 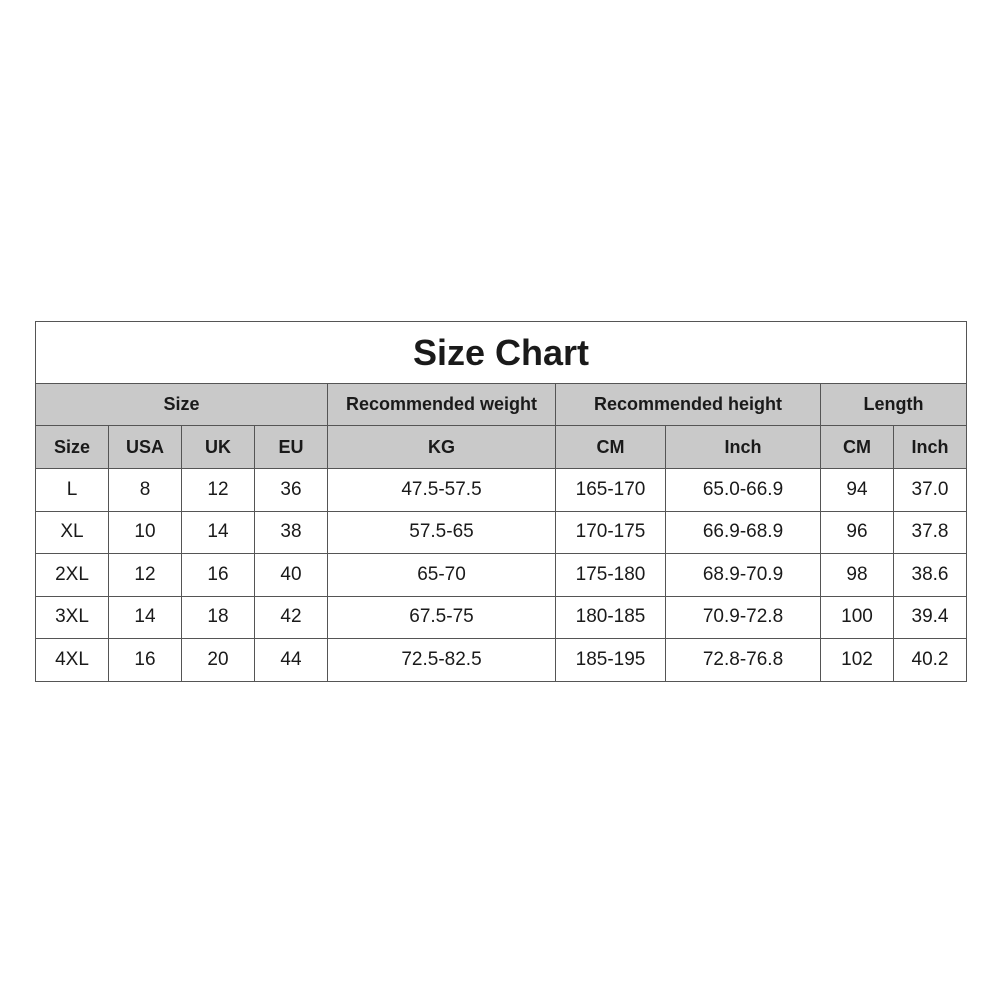 What do you see at coordinates (291, 617) in the screenshot?
I see `table-cell: 42` at bounding box center [291, 617].